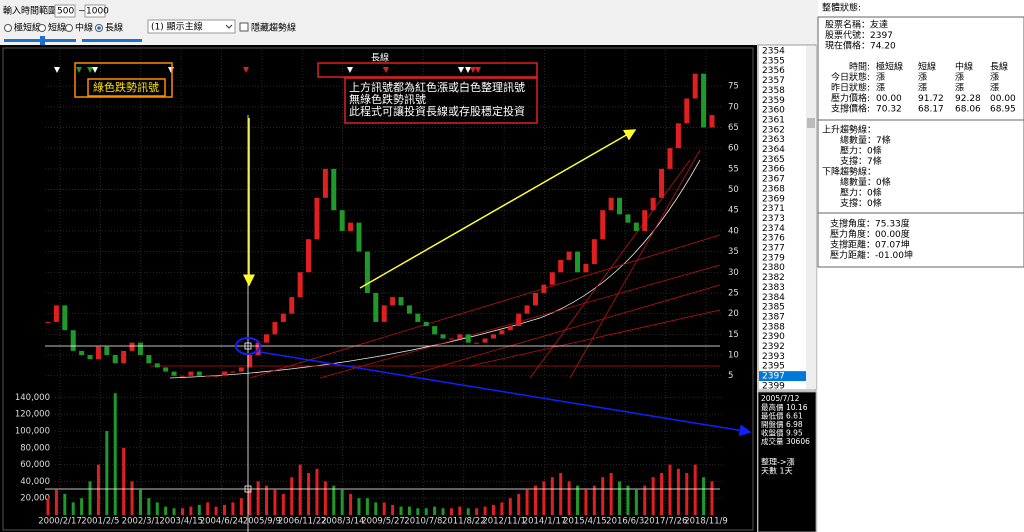 Image resolution: width=1024 pixels, height=532 pixels. I want to click on trend-item: 總數量：7條, so click(865, 140).